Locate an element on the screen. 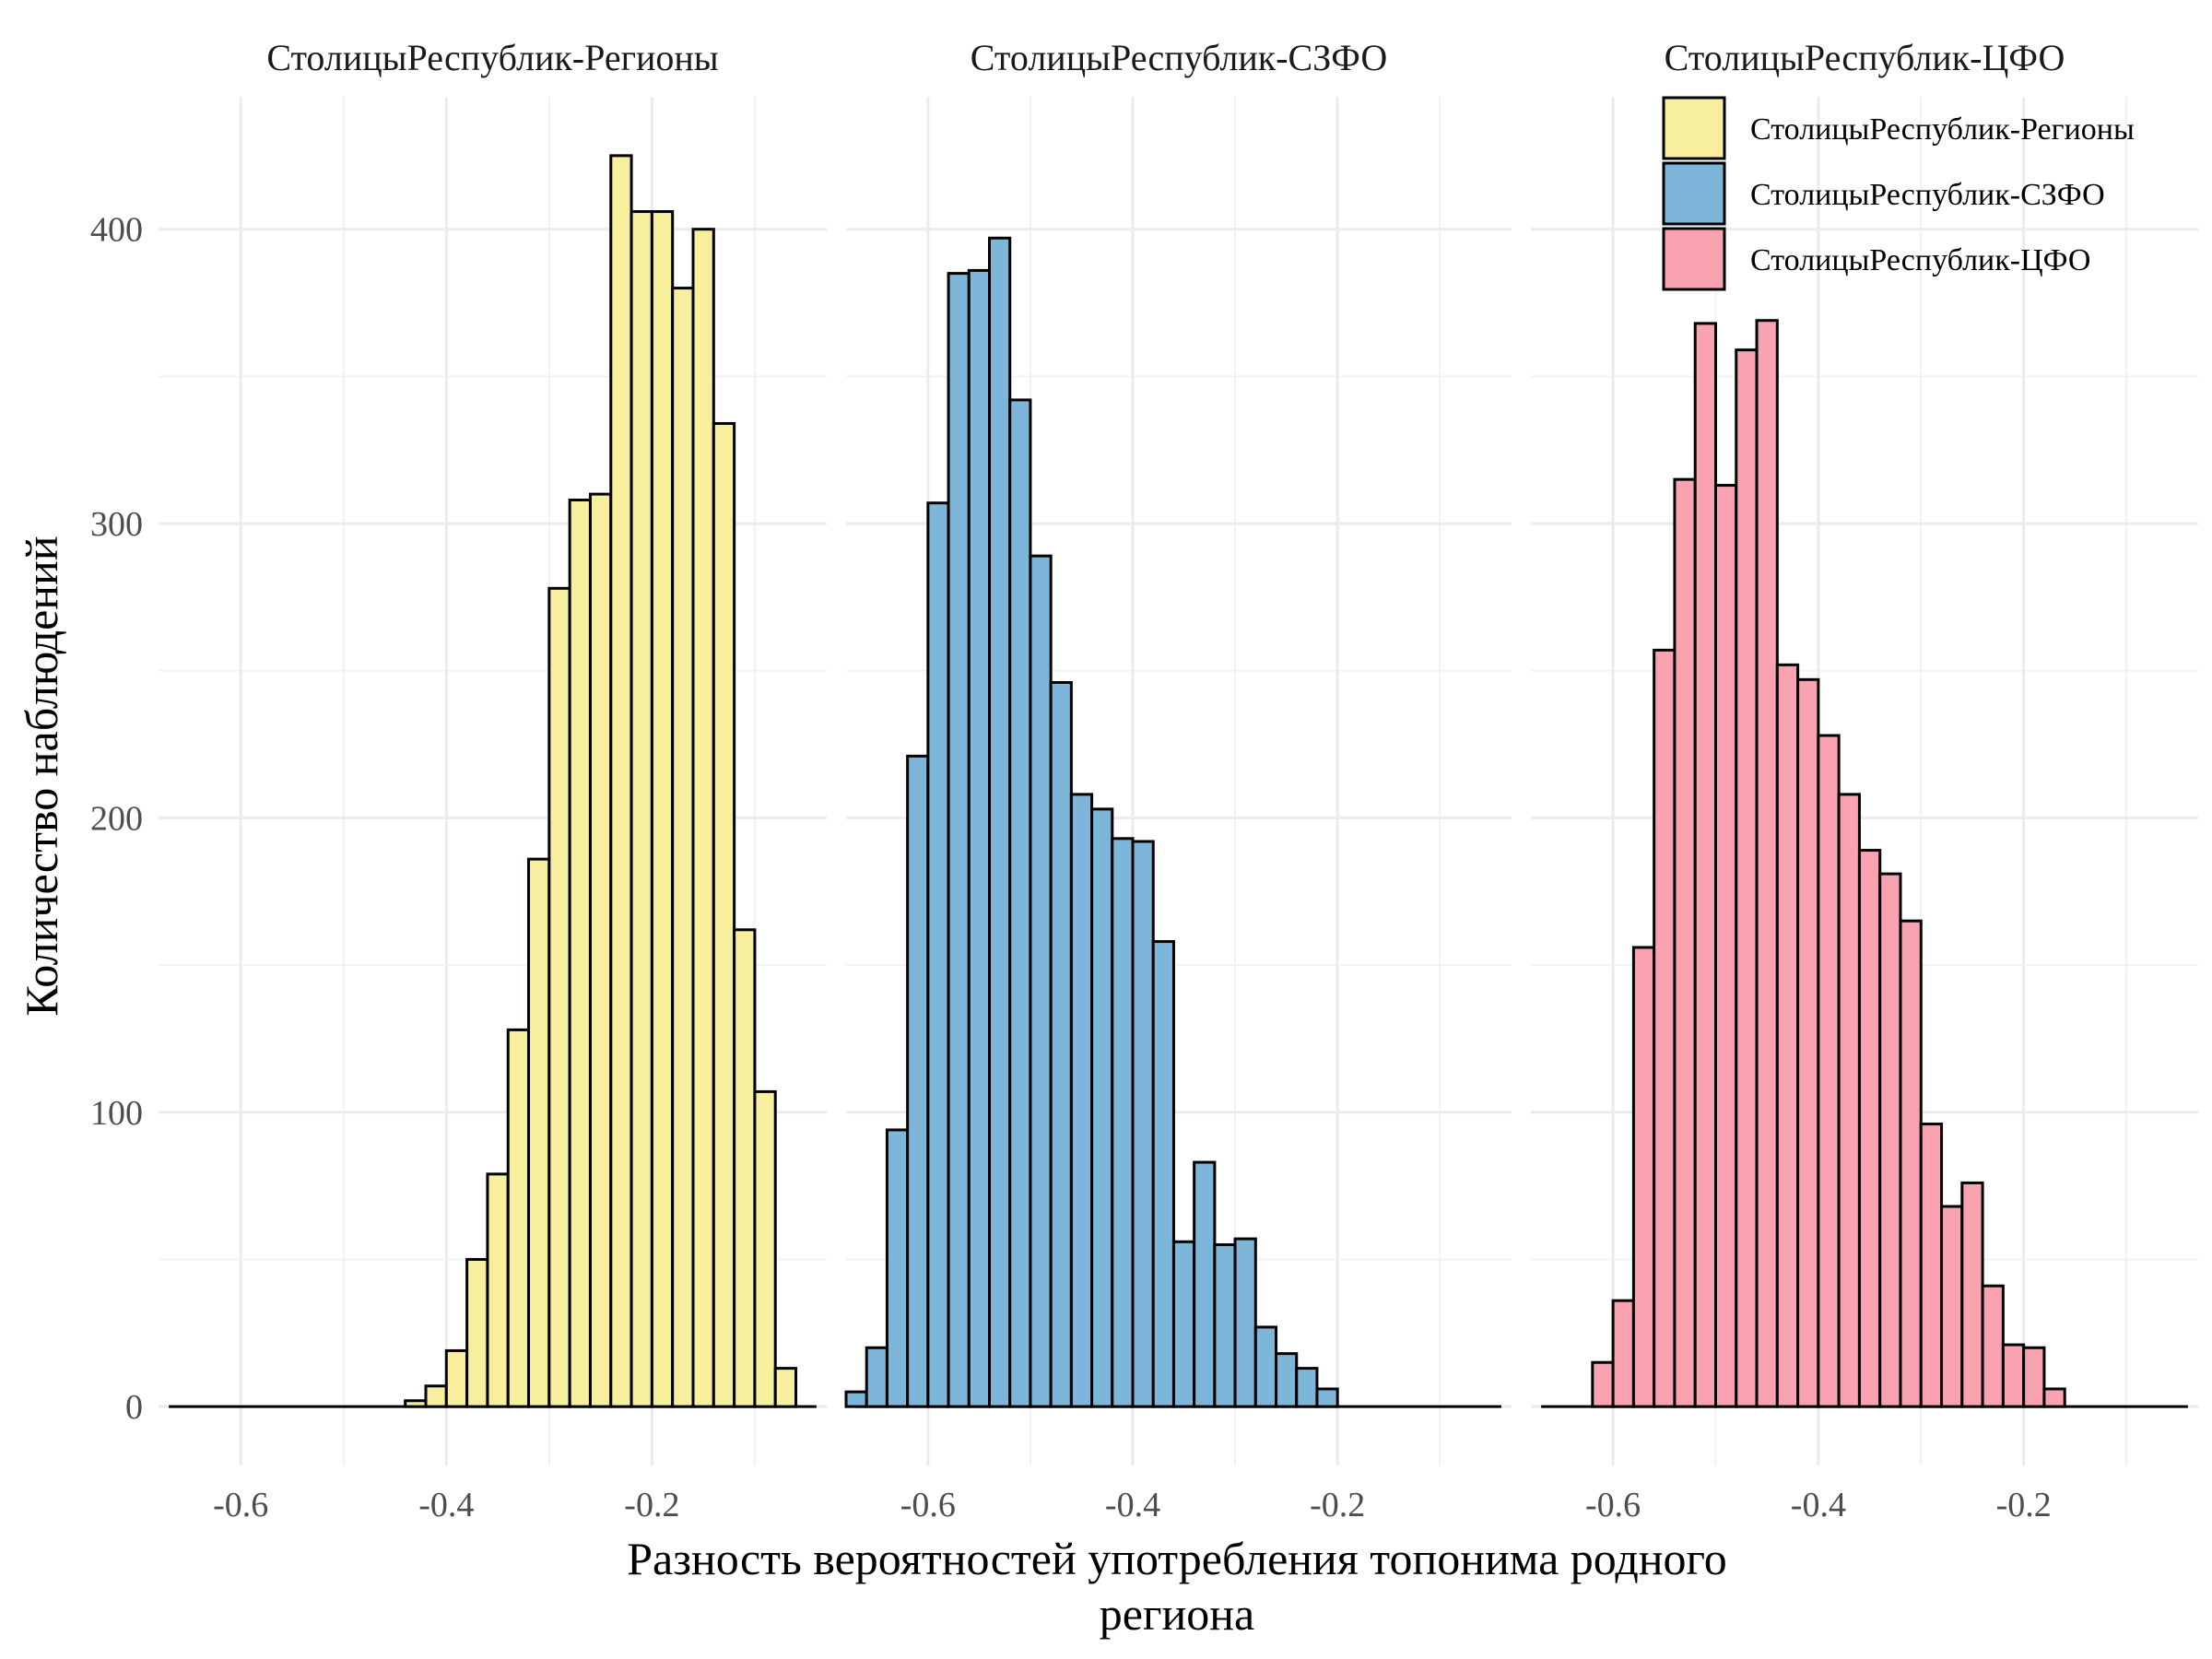 The width and height of the screenshot is (2212, 1659). legend-label: СтолицыРеспублик-Регионы is located at coordinates (1942, 129).